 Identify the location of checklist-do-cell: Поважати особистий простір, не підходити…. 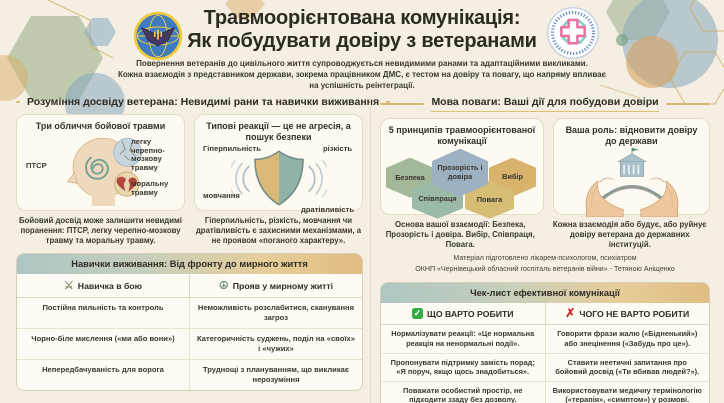
(463, 392).